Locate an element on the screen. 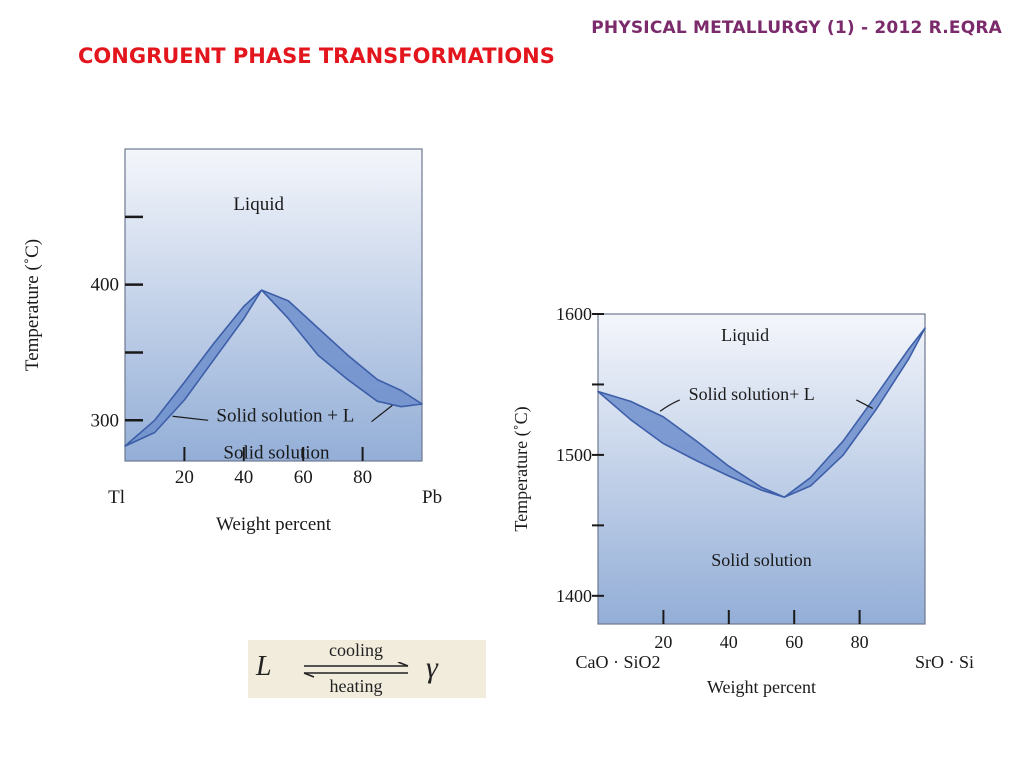 The height and width of the screenshot is (768, 1024). end-label-left: CaO · SiO2 is located at coordinates (618, 662).